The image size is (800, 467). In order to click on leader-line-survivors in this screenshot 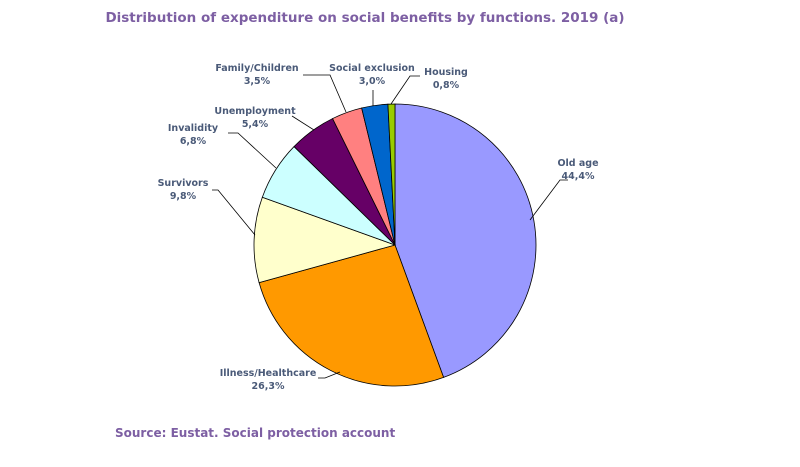, I will do `click(234, 212)`.